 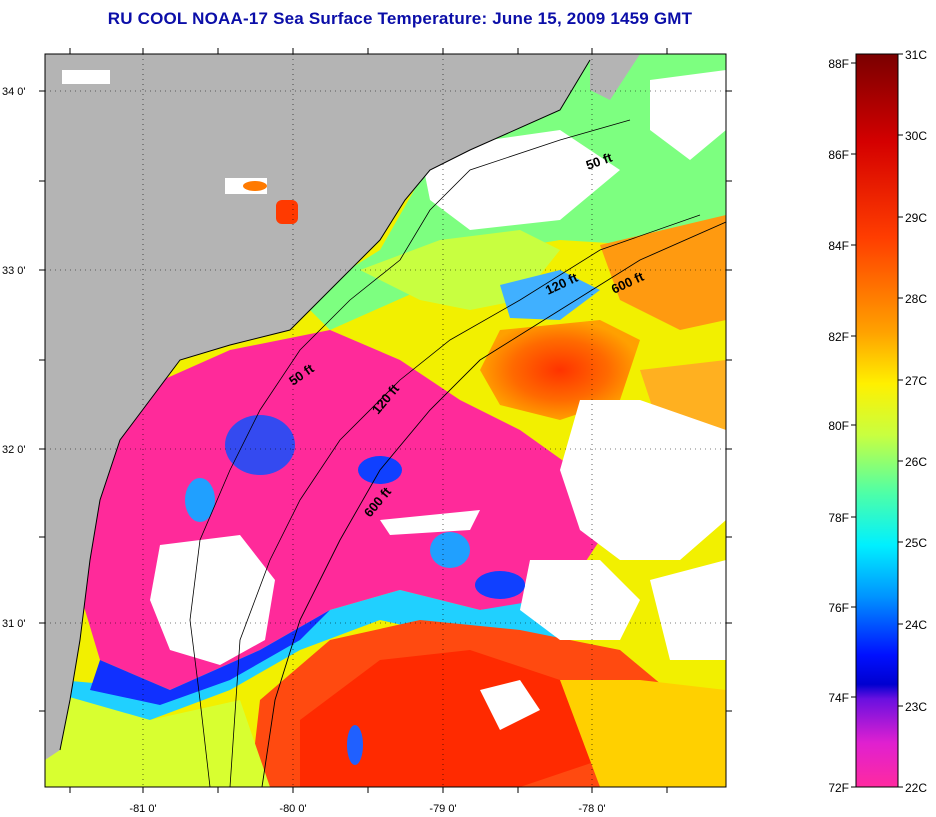 I want to click on colorbar-c-label: 31C, so click(x=916, y=55).